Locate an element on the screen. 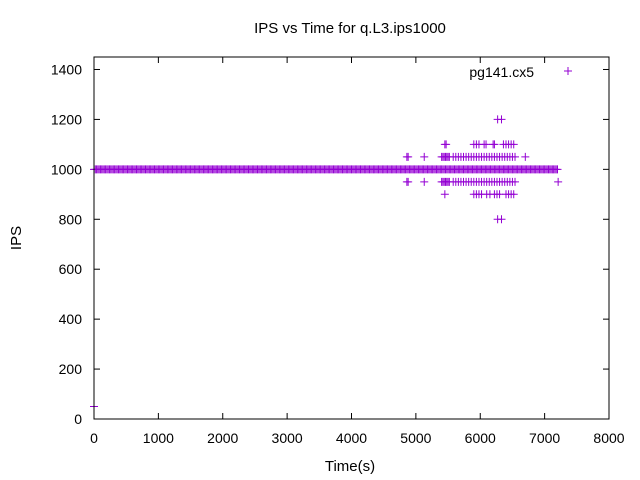 This screenshot has height=480, width=640. chart-title: IPS vs Time for q.L3.ips1000 is located at coordinates (350, 28).